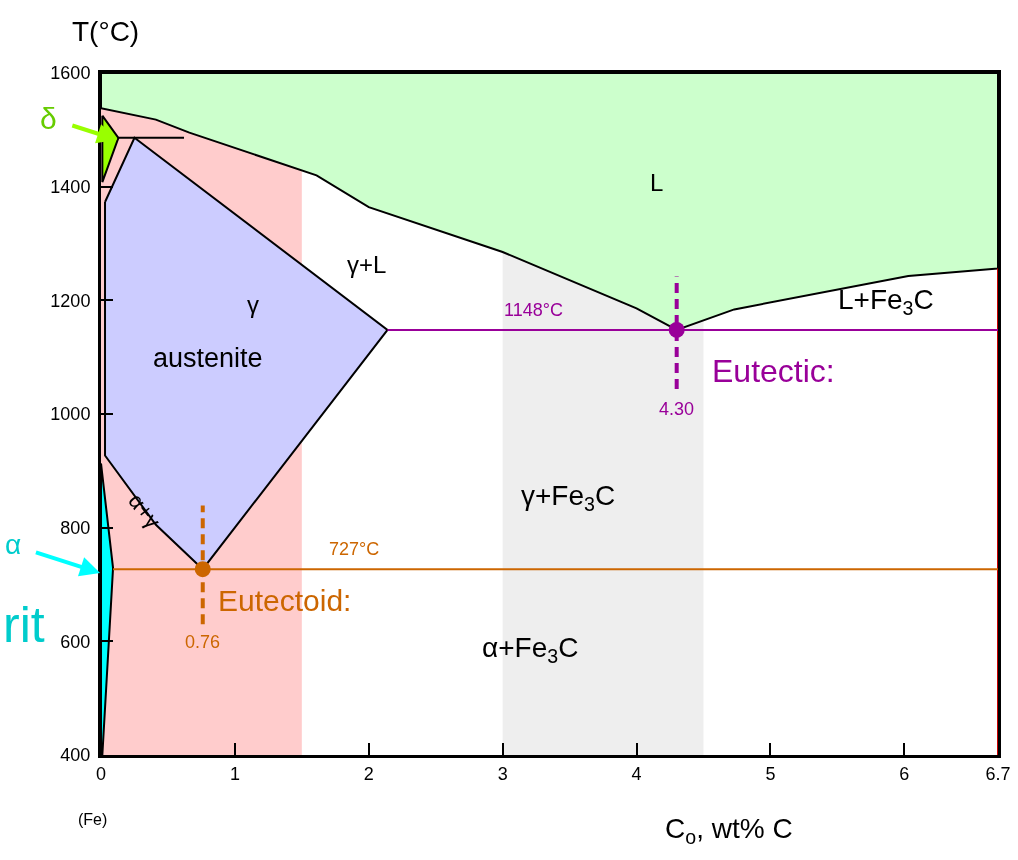 This screenshot has height=860, width=1018. I want to click on x-axis-title: C$_{o}$, wt% C, so click(729, 830).